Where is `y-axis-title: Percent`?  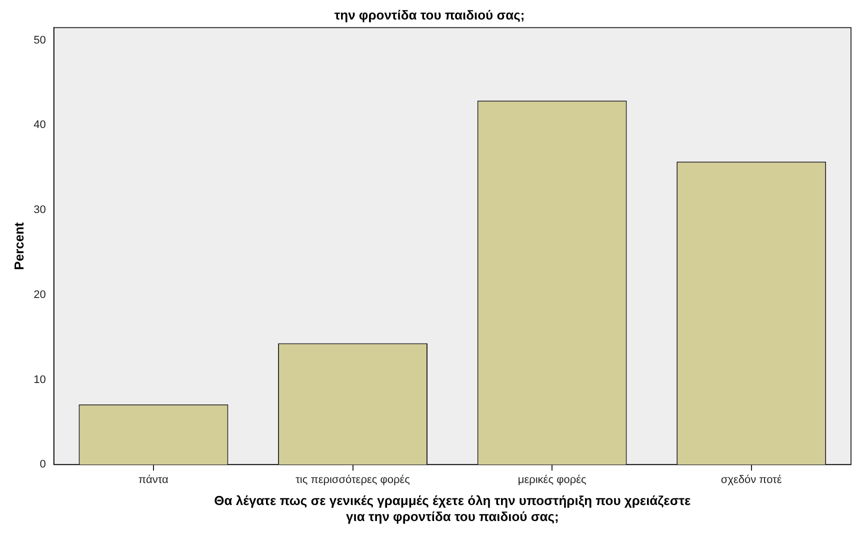
y-axis-title: Percent is located at coordinates (18, 246).